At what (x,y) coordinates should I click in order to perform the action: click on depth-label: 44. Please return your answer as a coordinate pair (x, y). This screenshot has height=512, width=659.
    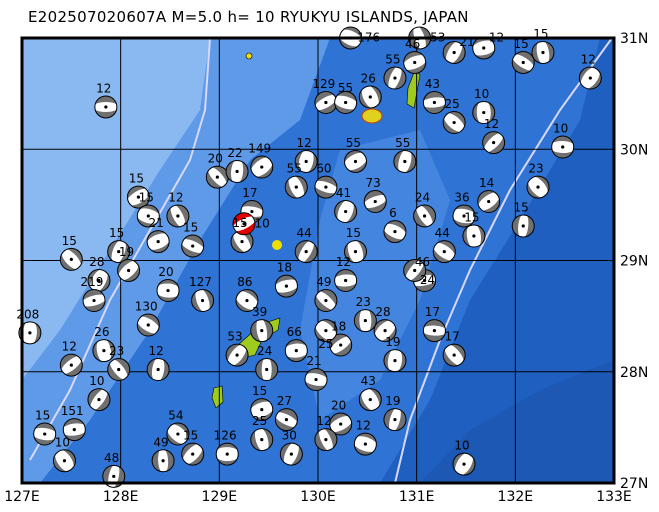
    Looking at the image, I should click on (442, 233).